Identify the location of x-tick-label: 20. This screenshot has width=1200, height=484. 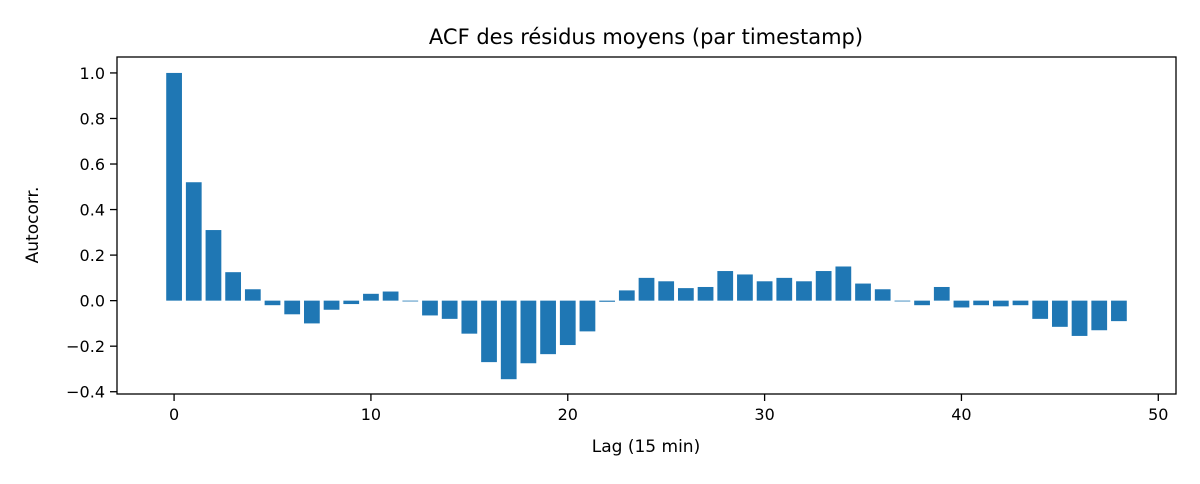
(568, 414).